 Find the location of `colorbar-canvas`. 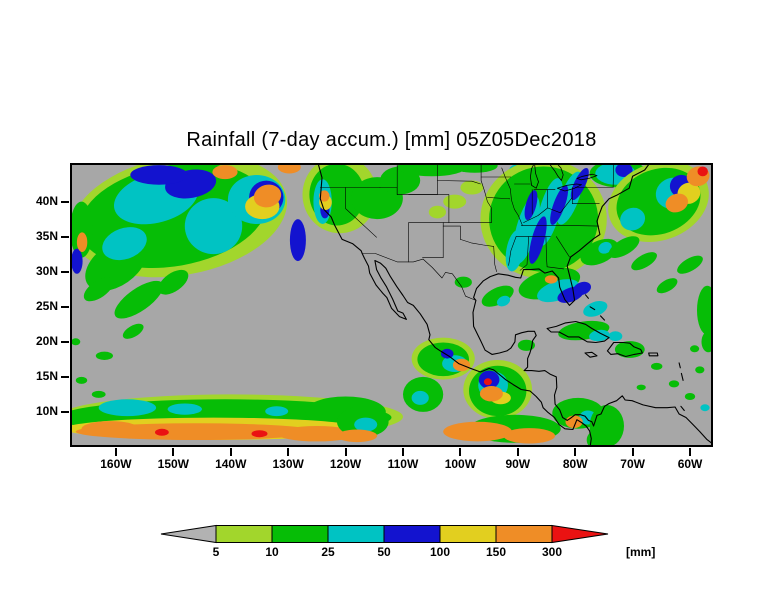

colorbar-canvas is located at coordinates (384, 534).